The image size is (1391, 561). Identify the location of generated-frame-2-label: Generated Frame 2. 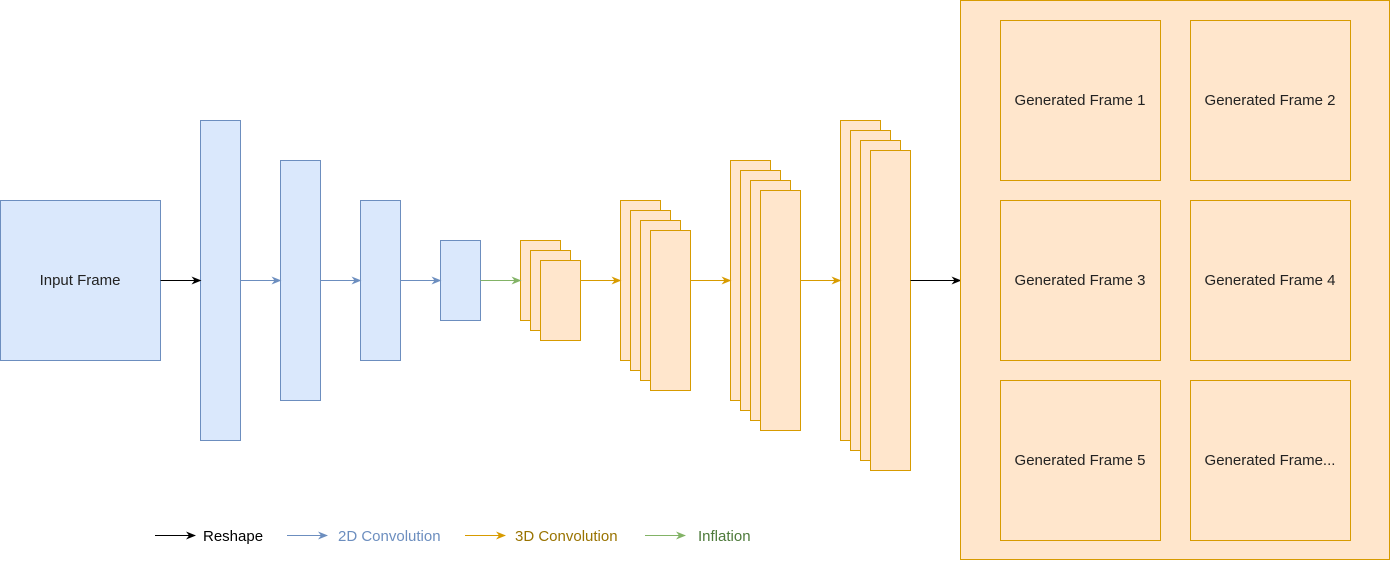
(1270, 100).